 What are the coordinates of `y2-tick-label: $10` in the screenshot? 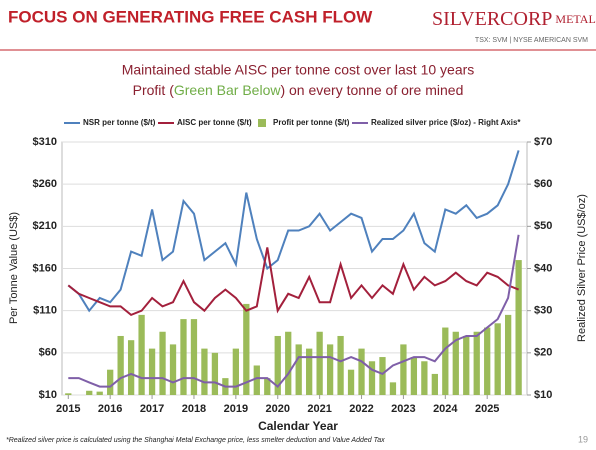 It's located at (543, 395).